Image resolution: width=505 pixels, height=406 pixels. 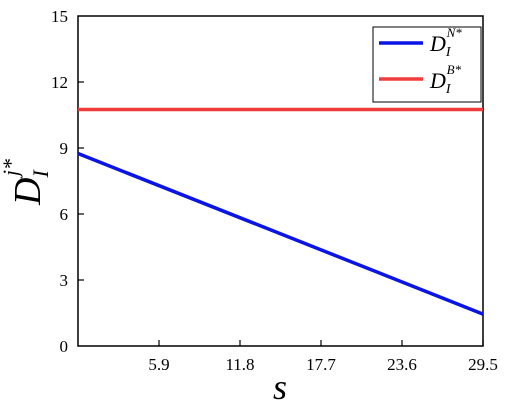 What do you see at coordinates (64, 346) in the screenshot?
I see `y-tick-label: 0` at bounding box center [64, 346].